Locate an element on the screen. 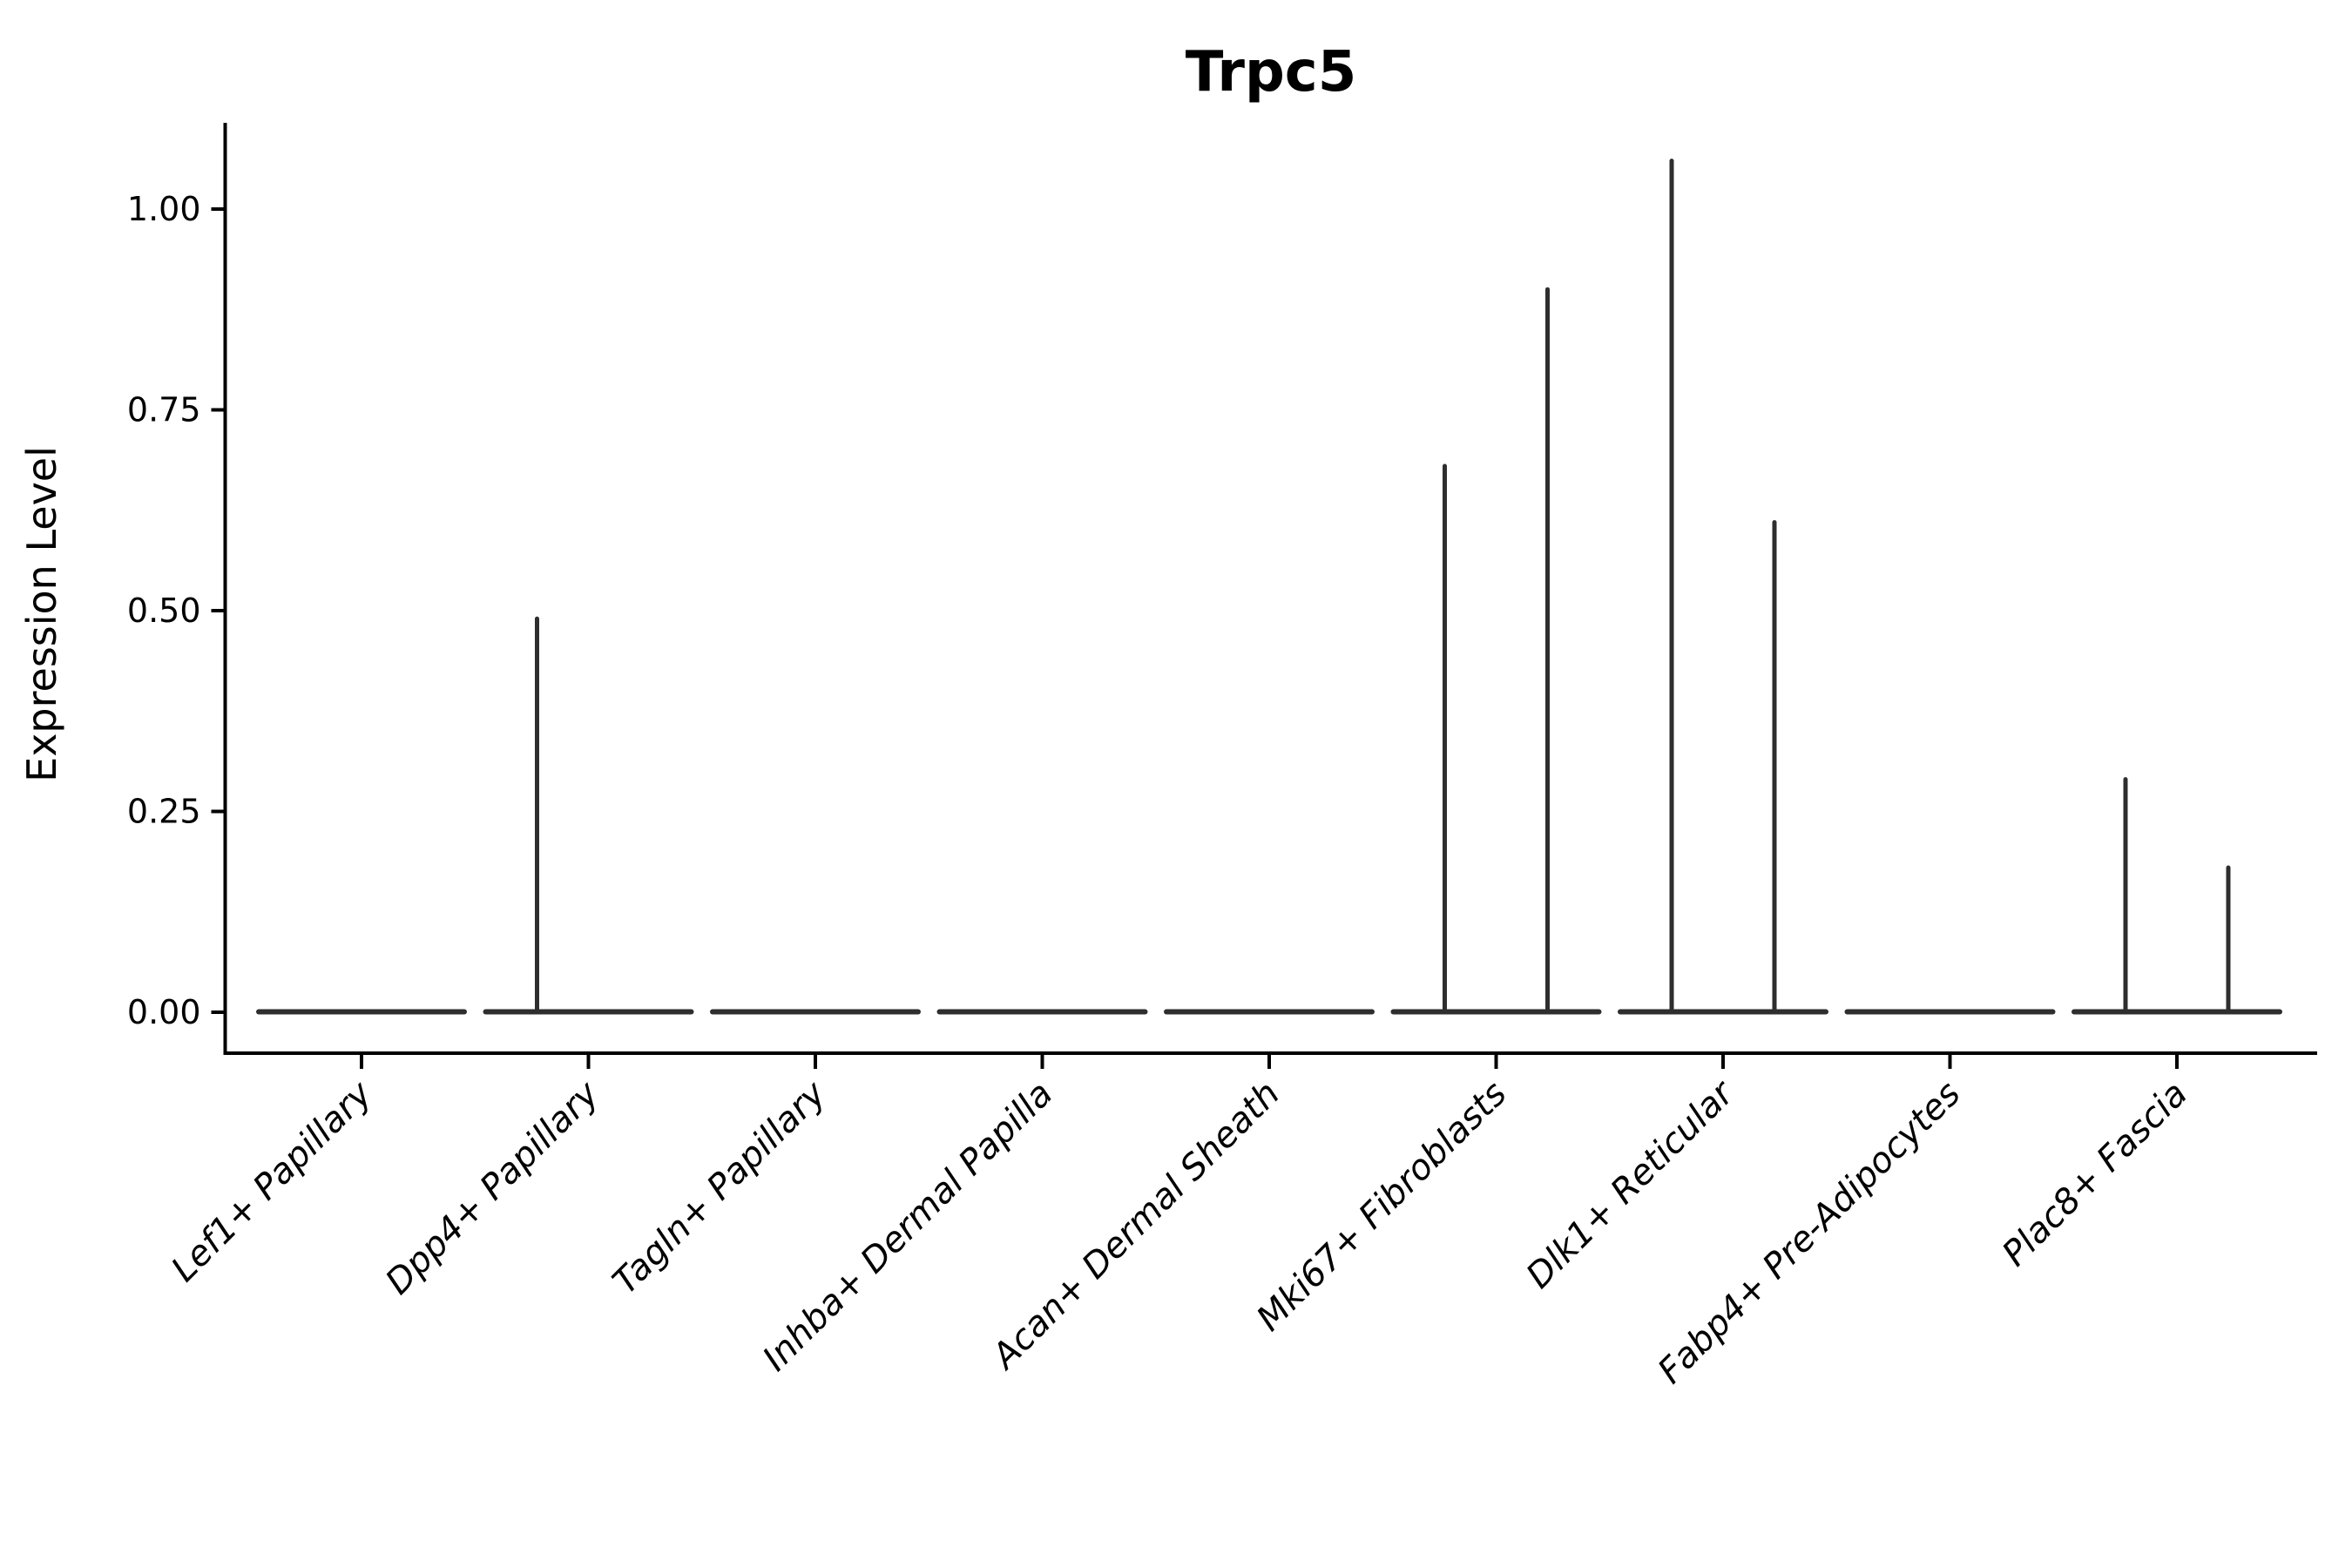 The width and height of the screenshot is (2352, 1568). y-axis-label: Expression Level is located at coordinates (41, 614).